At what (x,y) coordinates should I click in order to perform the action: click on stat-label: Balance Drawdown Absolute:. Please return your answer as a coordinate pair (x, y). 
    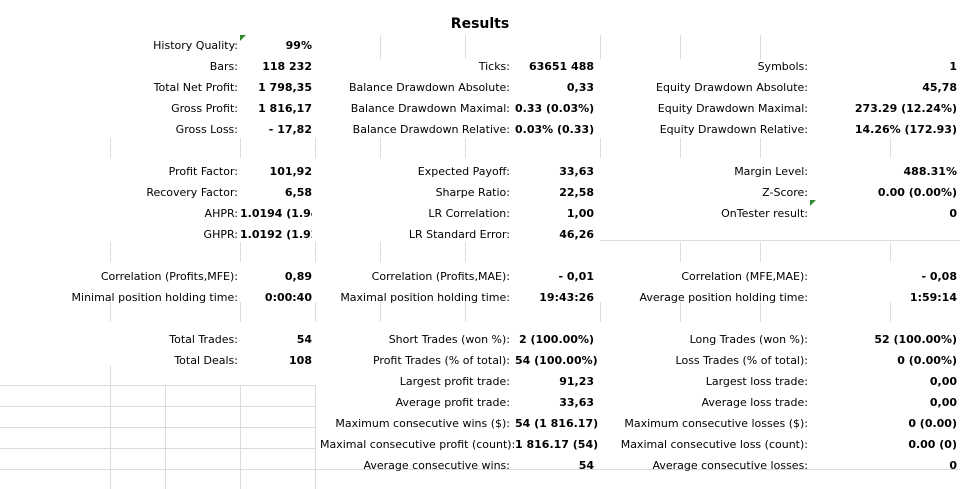
    Looking at the image, I should click on (429, 87).